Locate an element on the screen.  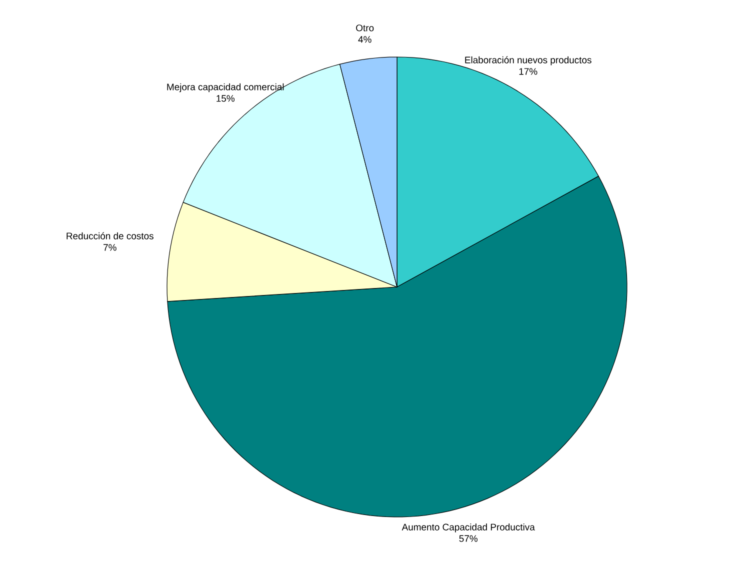
data-label: 57% is located at coordinates (468, 538).